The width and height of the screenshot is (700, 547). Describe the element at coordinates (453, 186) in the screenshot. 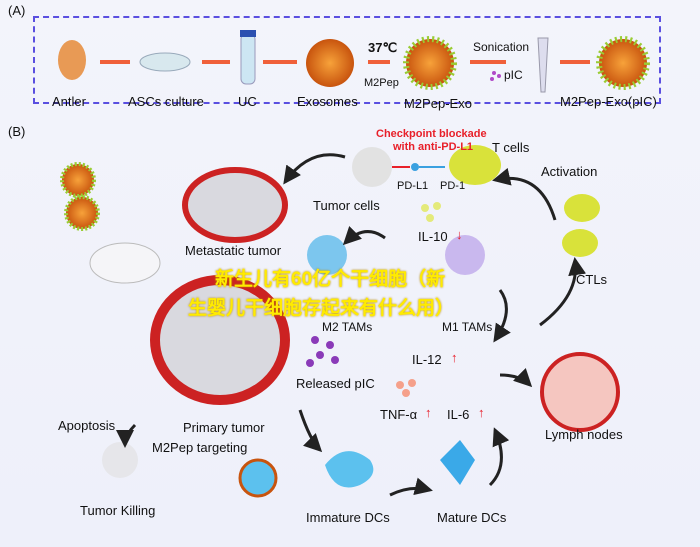

I see `pd-1-label: PD-1` at that location.